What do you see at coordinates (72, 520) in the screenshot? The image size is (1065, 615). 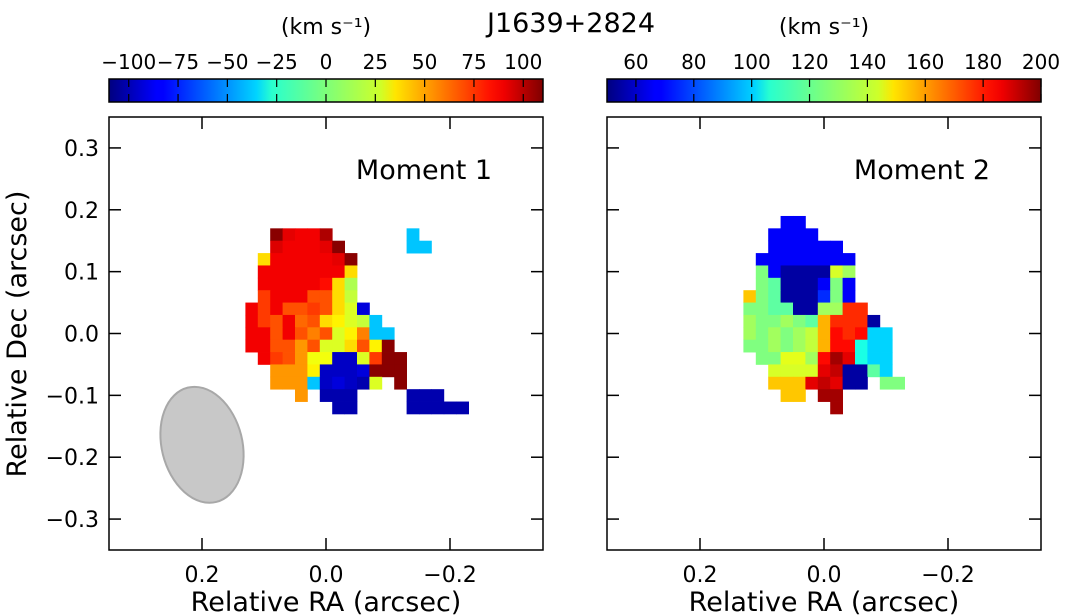 I see `y-tick-label: −0.3` at bounding box center [72, 520].